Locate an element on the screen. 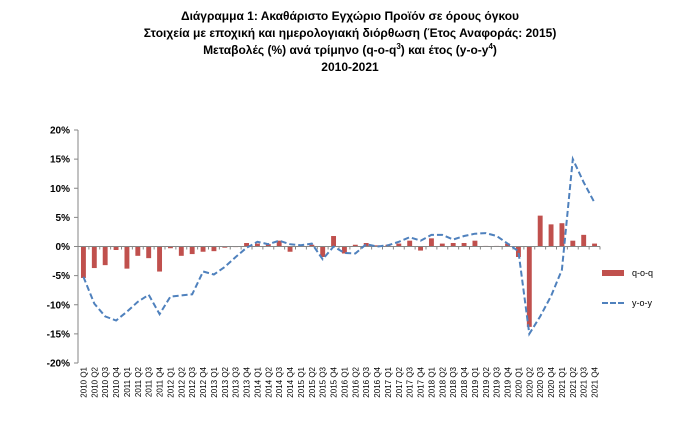  title-line3-pre: Μεταβολές (%) ανά τρίμηνο (q-o-q is located at coordinates (300, 50).